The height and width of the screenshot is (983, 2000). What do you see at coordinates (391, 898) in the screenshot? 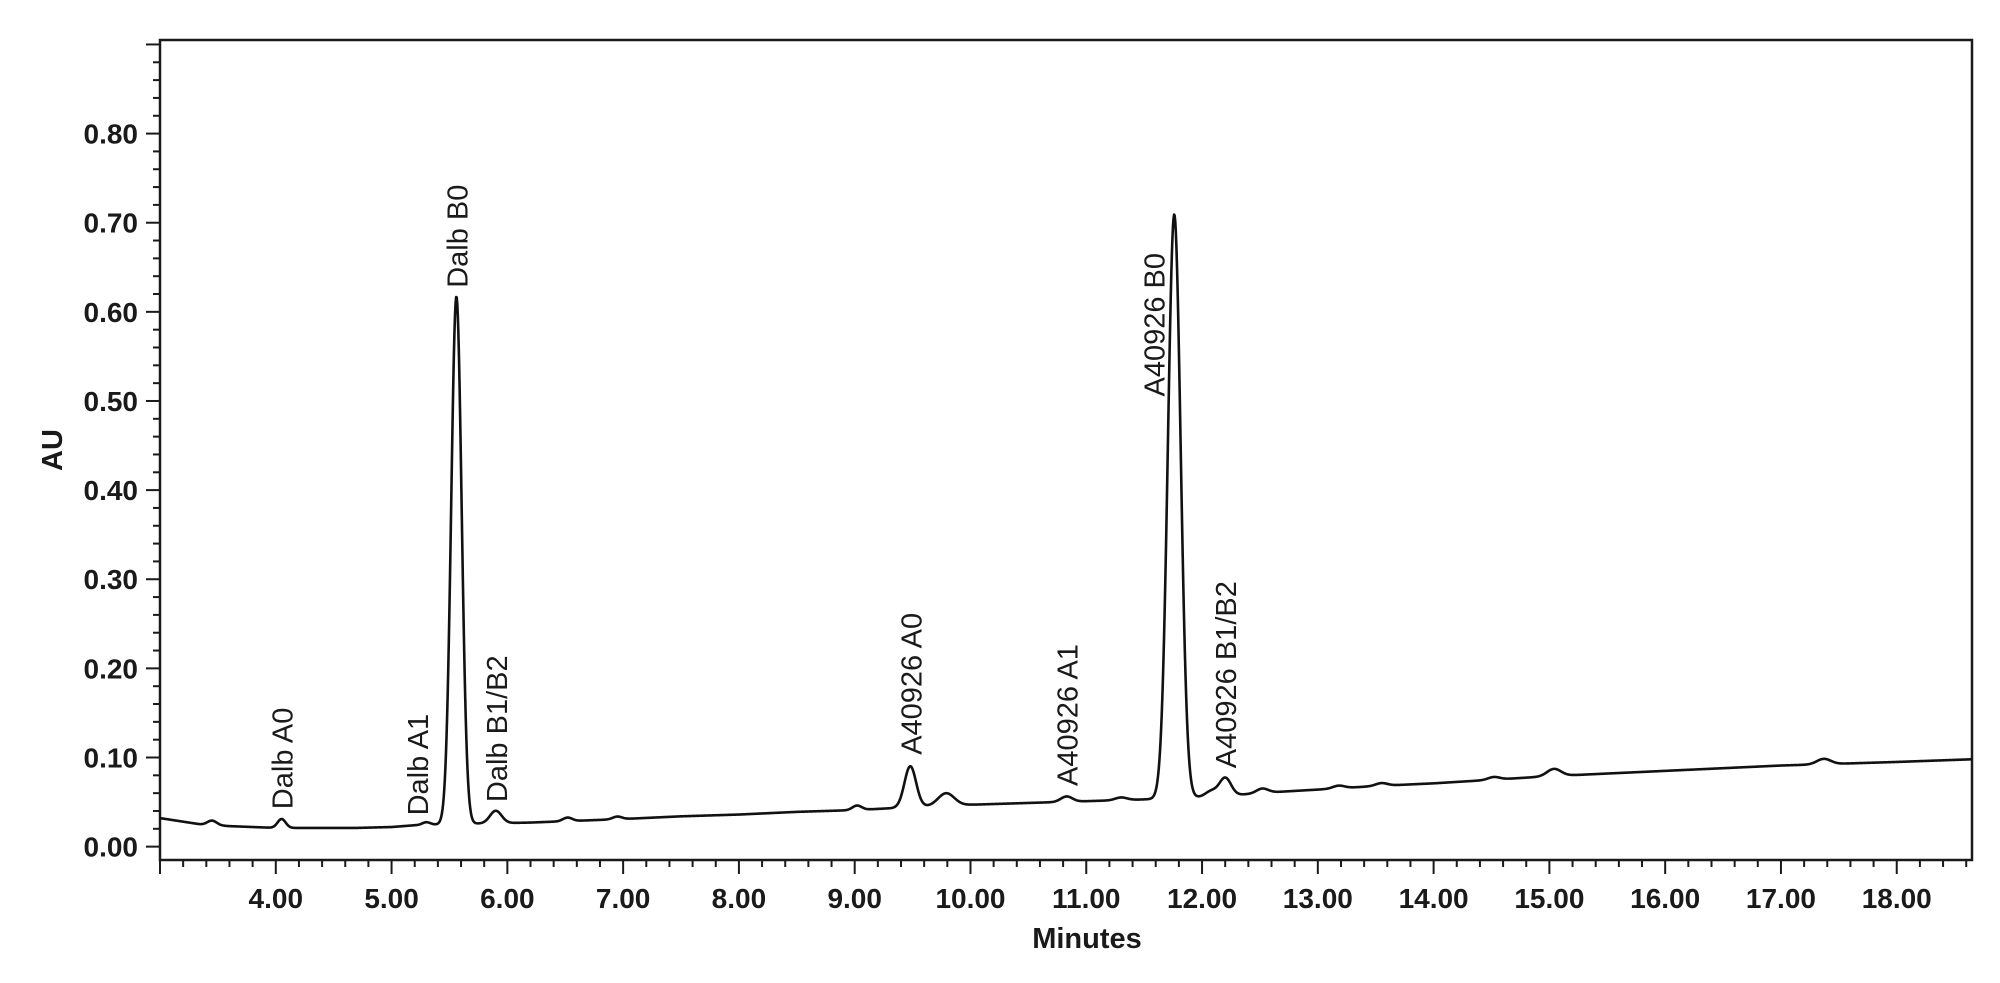
I see `x-tick-label: 5.00` at bounding box center [391, 898].